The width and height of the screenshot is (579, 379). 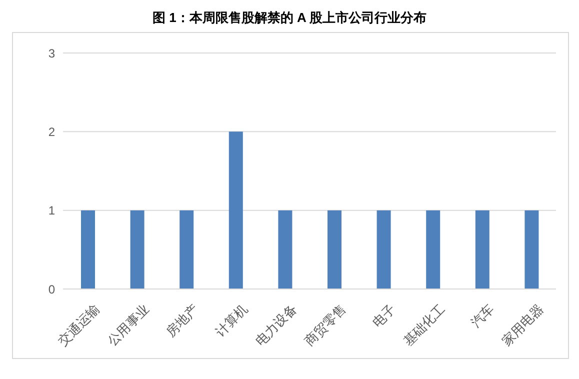 I want to click on y-tick-label: 2, so click(x=52, y=131).